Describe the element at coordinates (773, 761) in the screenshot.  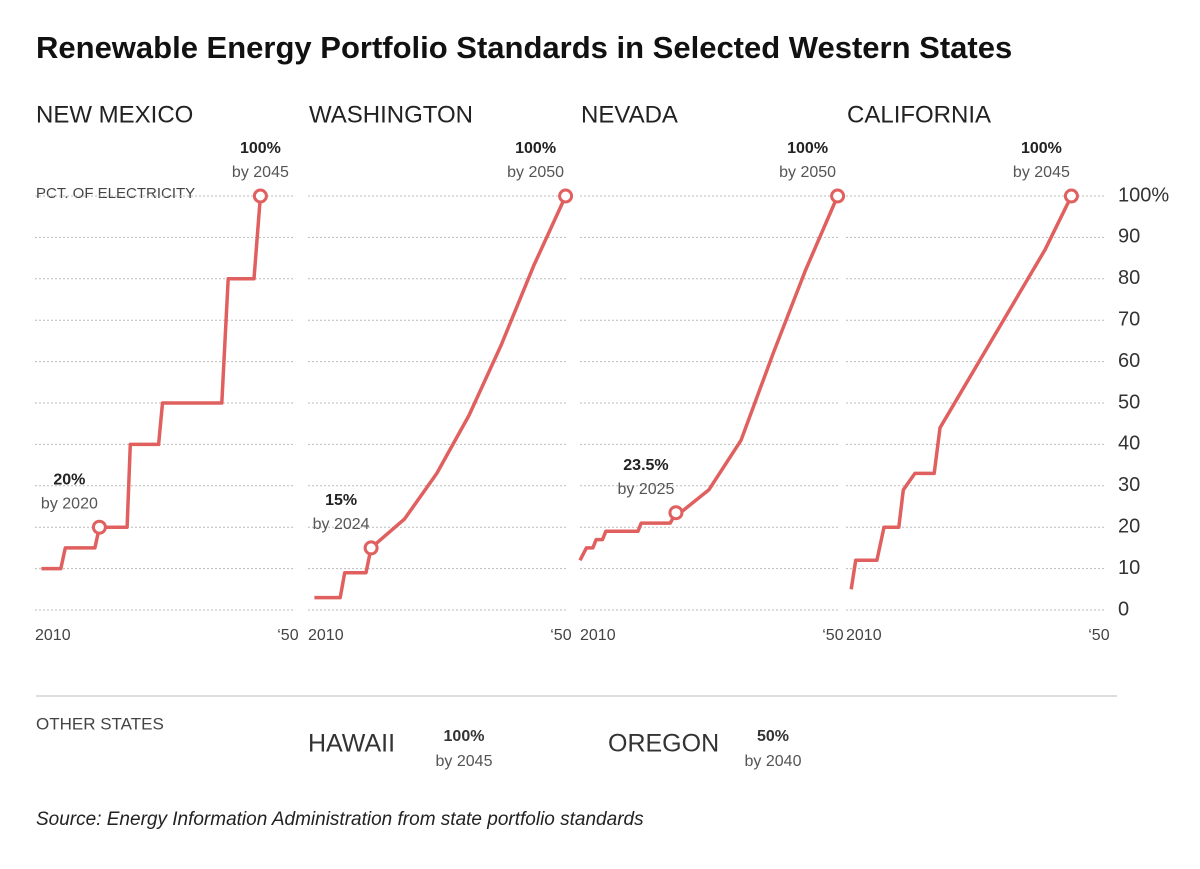
I see `state-target-year: by 2040` at that location.